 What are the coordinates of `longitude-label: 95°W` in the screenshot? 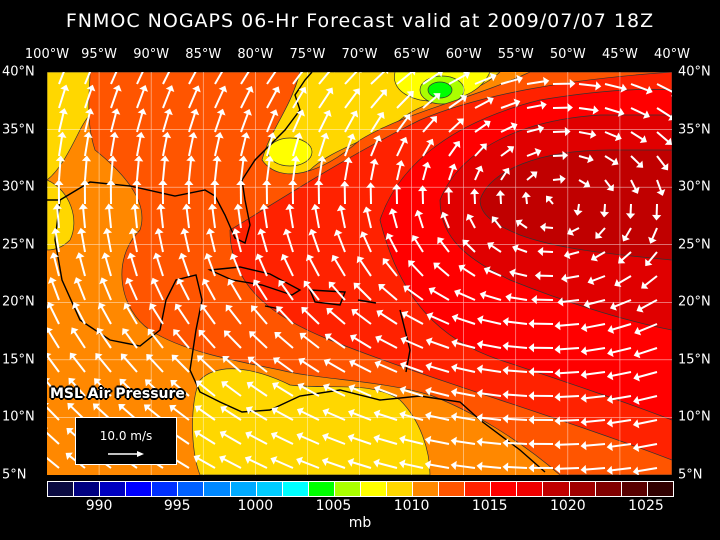 It's located at (99, 54).